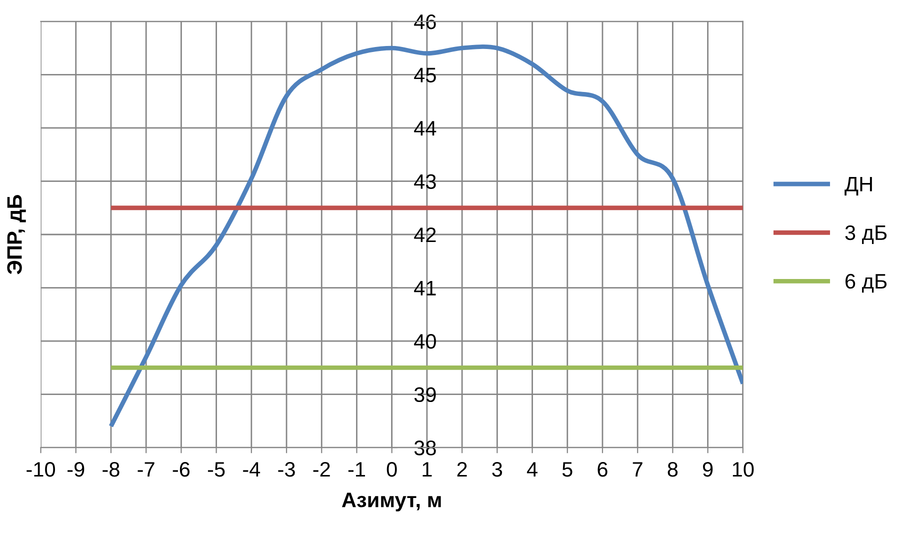 Image resolution: width=906 pixels, height=536 pixels. What do you see at coordinates (321, 469) in the screenshot?
I see `x-tick-label: -2` at bounding box center [321, 469].